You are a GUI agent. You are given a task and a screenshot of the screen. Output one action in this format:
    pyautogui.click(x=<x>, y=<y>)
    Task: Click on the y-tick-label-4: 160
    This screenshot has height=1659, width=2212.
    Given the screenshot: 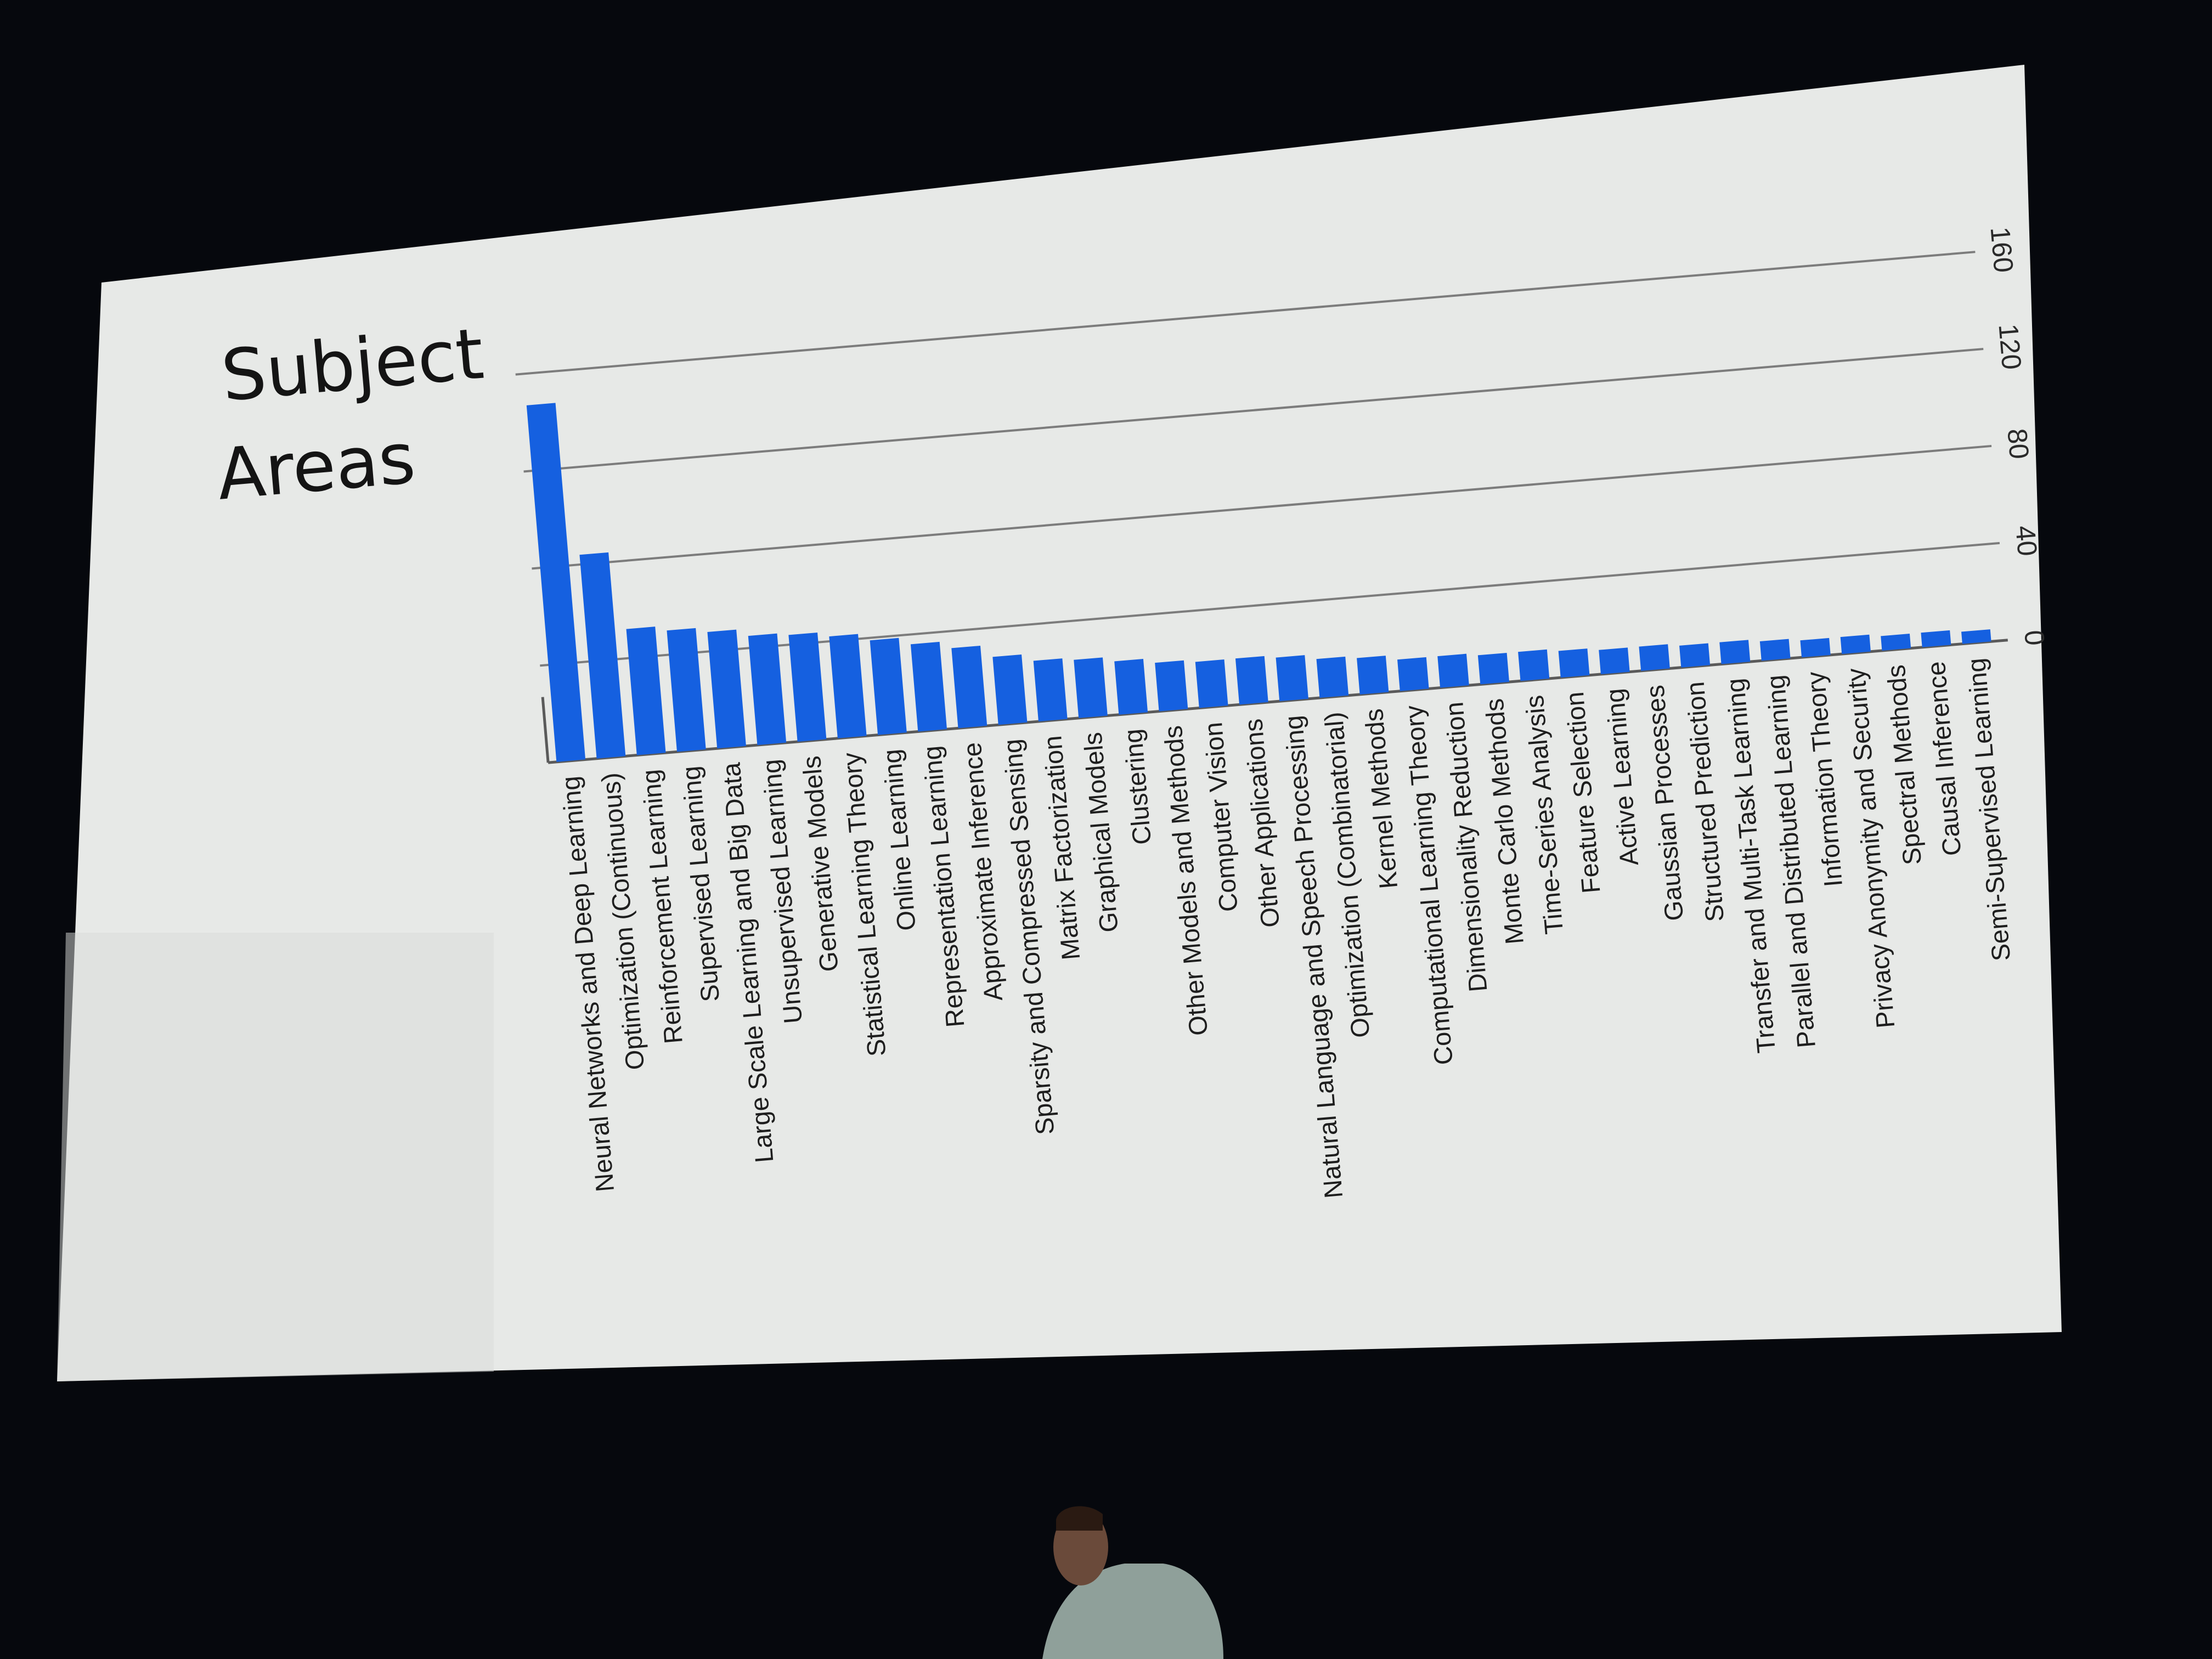 What is the action you would take?
    pyautogui.click(x=2002, y=250)
    